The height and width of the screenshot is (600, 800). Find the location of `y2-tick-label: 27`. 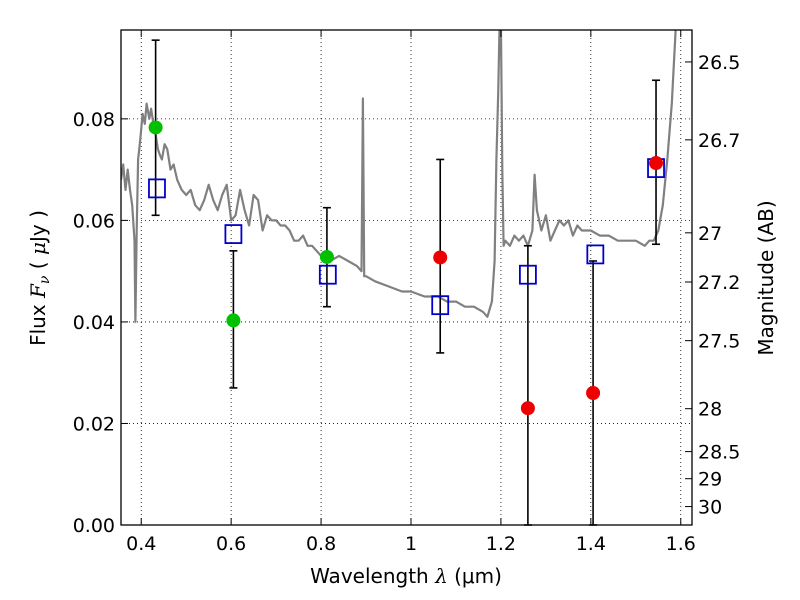

y2-tick-label: 27 is located at coordinates (710, 234).